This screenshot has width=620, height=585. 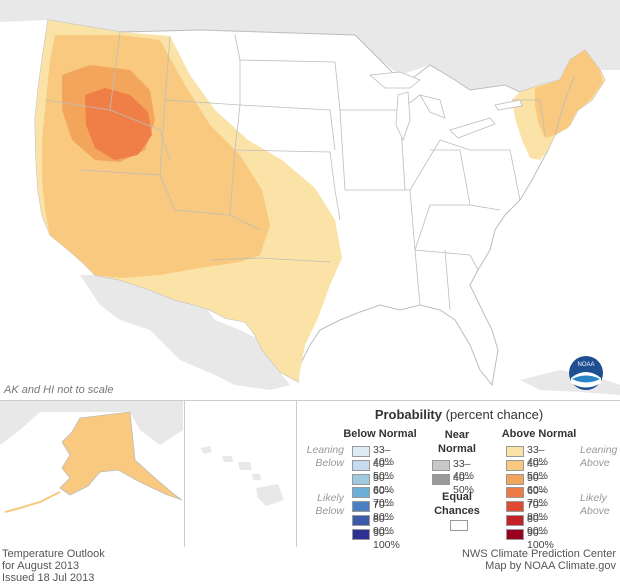 What do you see at coordinates (539, 434) in the screenshot?
I see `above-normal-header: Above Normal` at bounding box center [539, 434].